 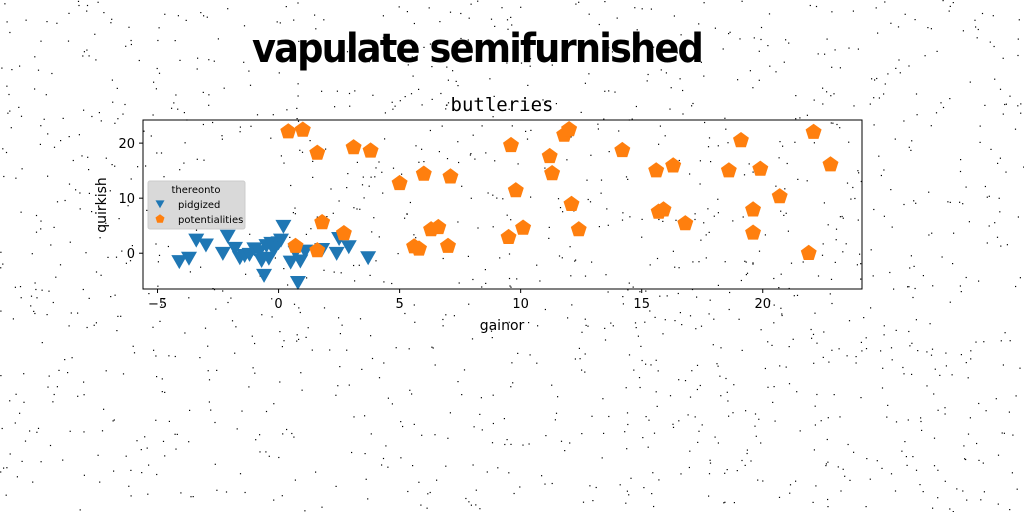 What do you see at coordinates (502, 326) in the screenshot?
I see `x-axis-label: gainor` at bounding box center [502, 326].